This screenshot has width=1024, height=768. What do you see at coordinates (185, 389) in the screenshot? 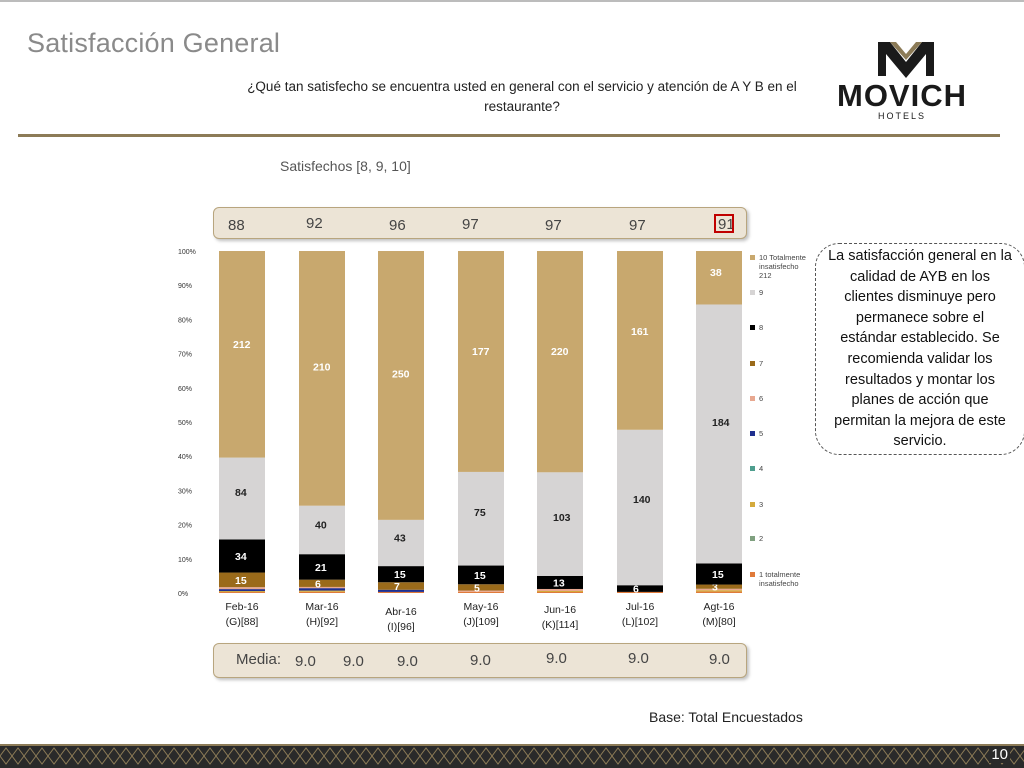
I see `y-tick-label: 60%` at bounding box center [185, 389].